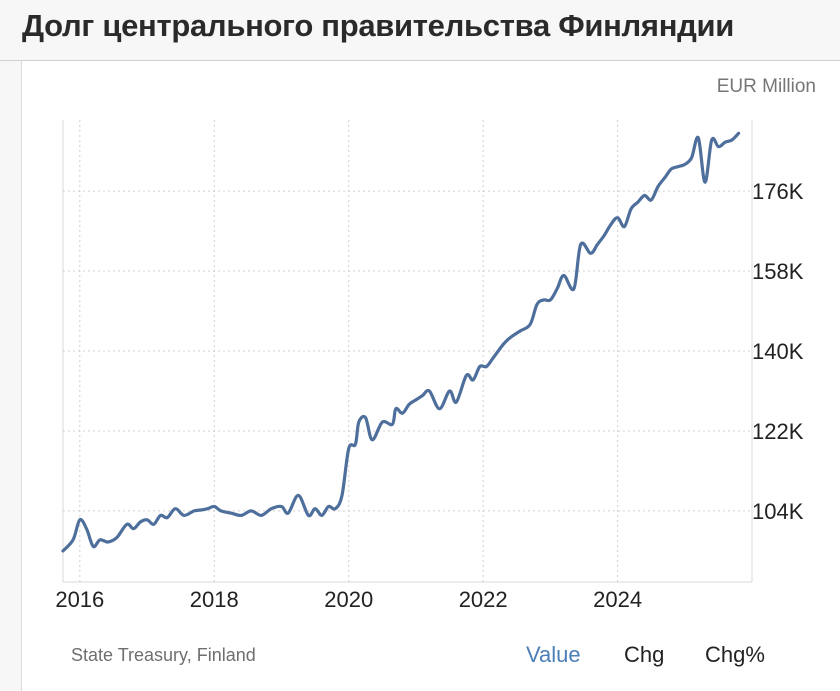 Image resolution: width=840 pixels, height=691 pixels. What do you see at coordinates (163, 655) in the screenshot?
I see `source-label: State Treasury, Finland` at bounding box center [163, 655].